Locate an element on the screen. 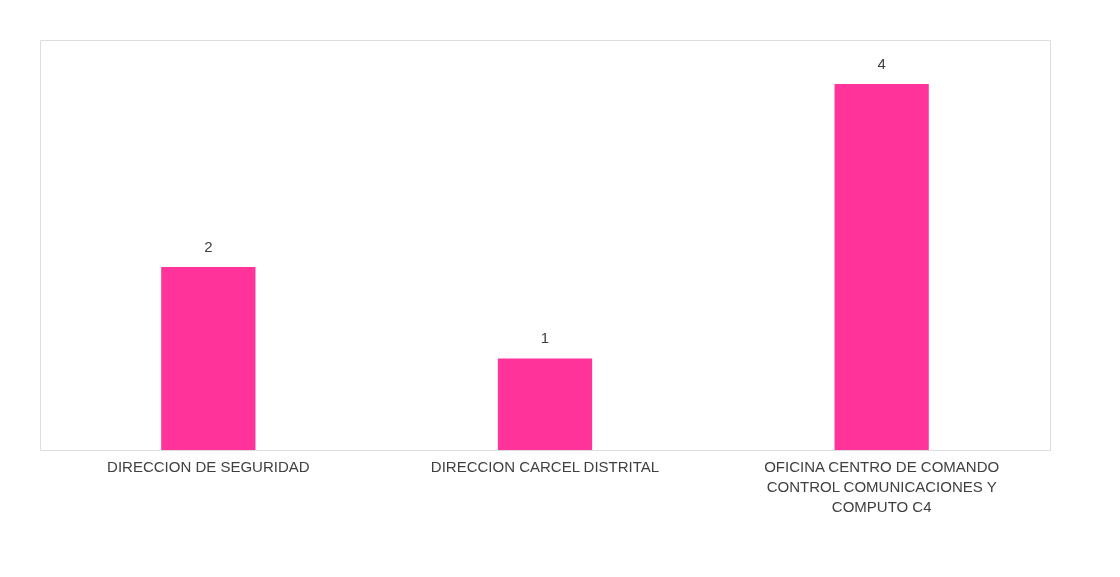 The width and height of the screenshot is (1120, 577). data-label: 4 is located at coordinates (881, 63).